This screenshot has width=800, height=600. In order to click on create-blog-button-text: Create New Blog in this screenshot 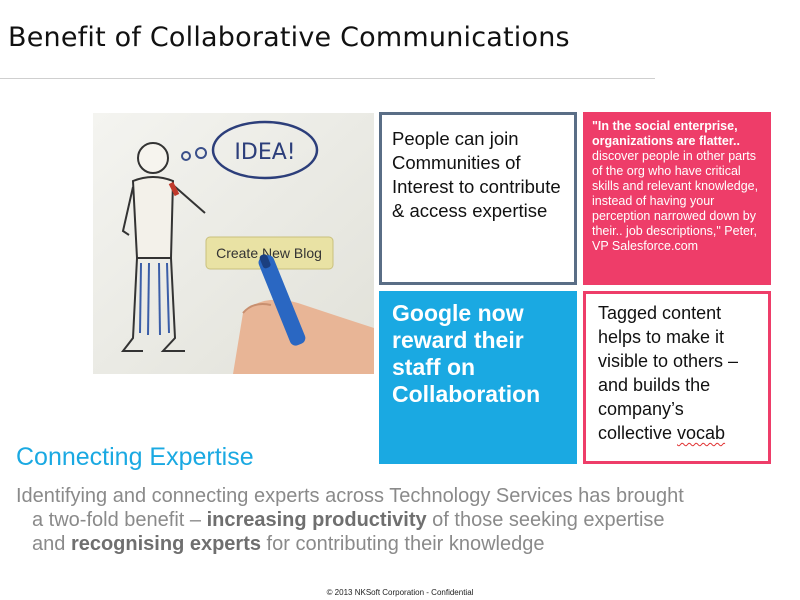, I will do `click(269, 253)`.